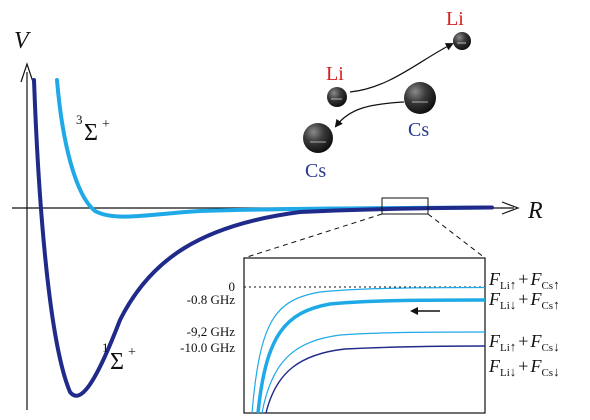  I want to click on atom-label-li-middle: Li, so click(335, 74).